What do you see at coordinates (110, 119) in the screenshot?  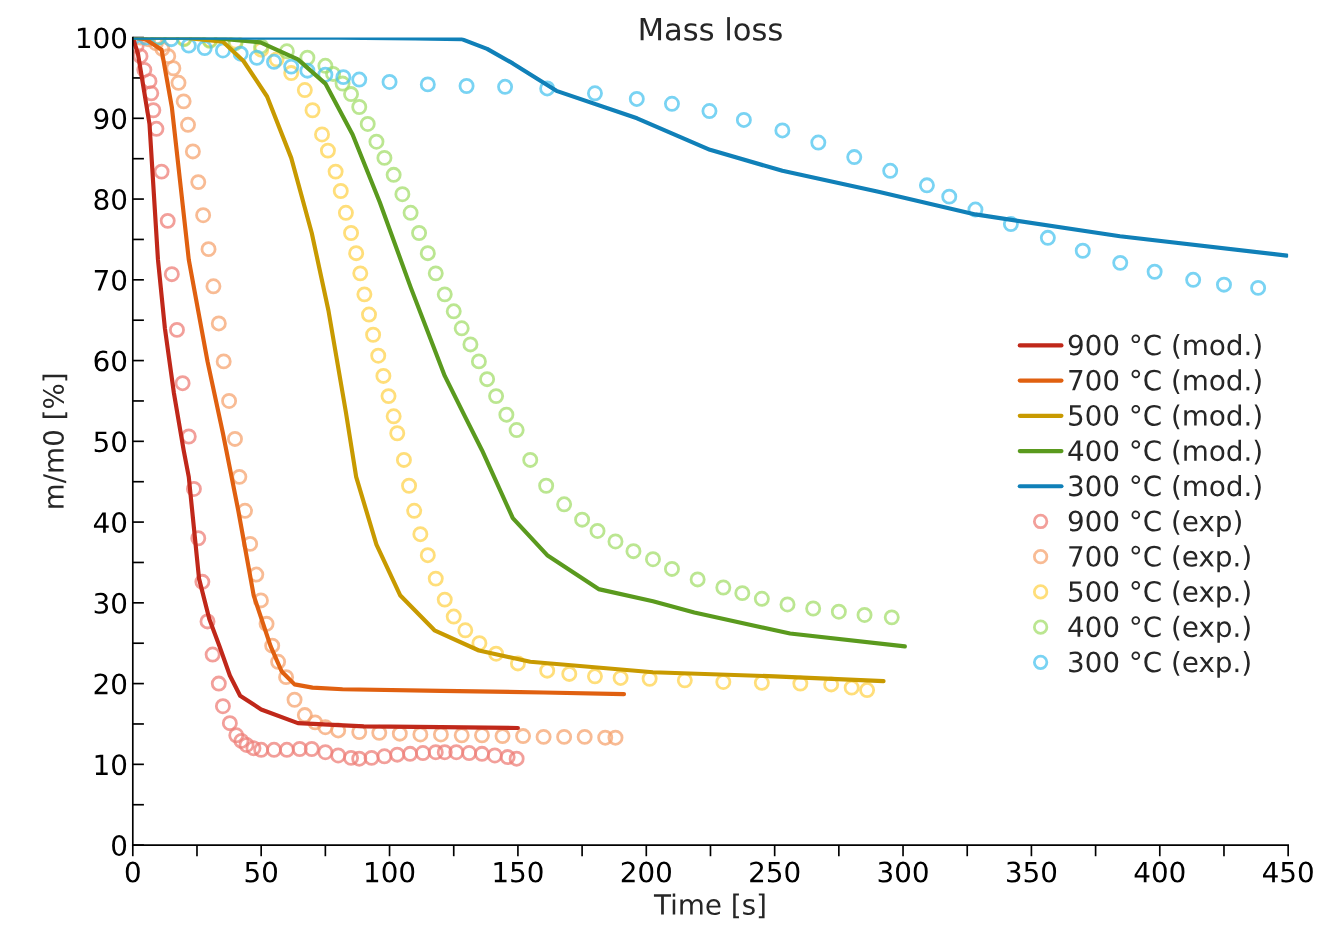 I see `y-tick-label: 90` at bounding box center [110, 119].